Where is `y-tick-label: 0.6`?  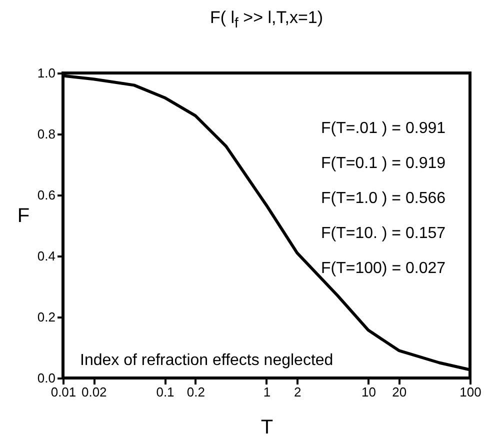 y-tick-label: 0.6 is located at coordinates (46, 195).